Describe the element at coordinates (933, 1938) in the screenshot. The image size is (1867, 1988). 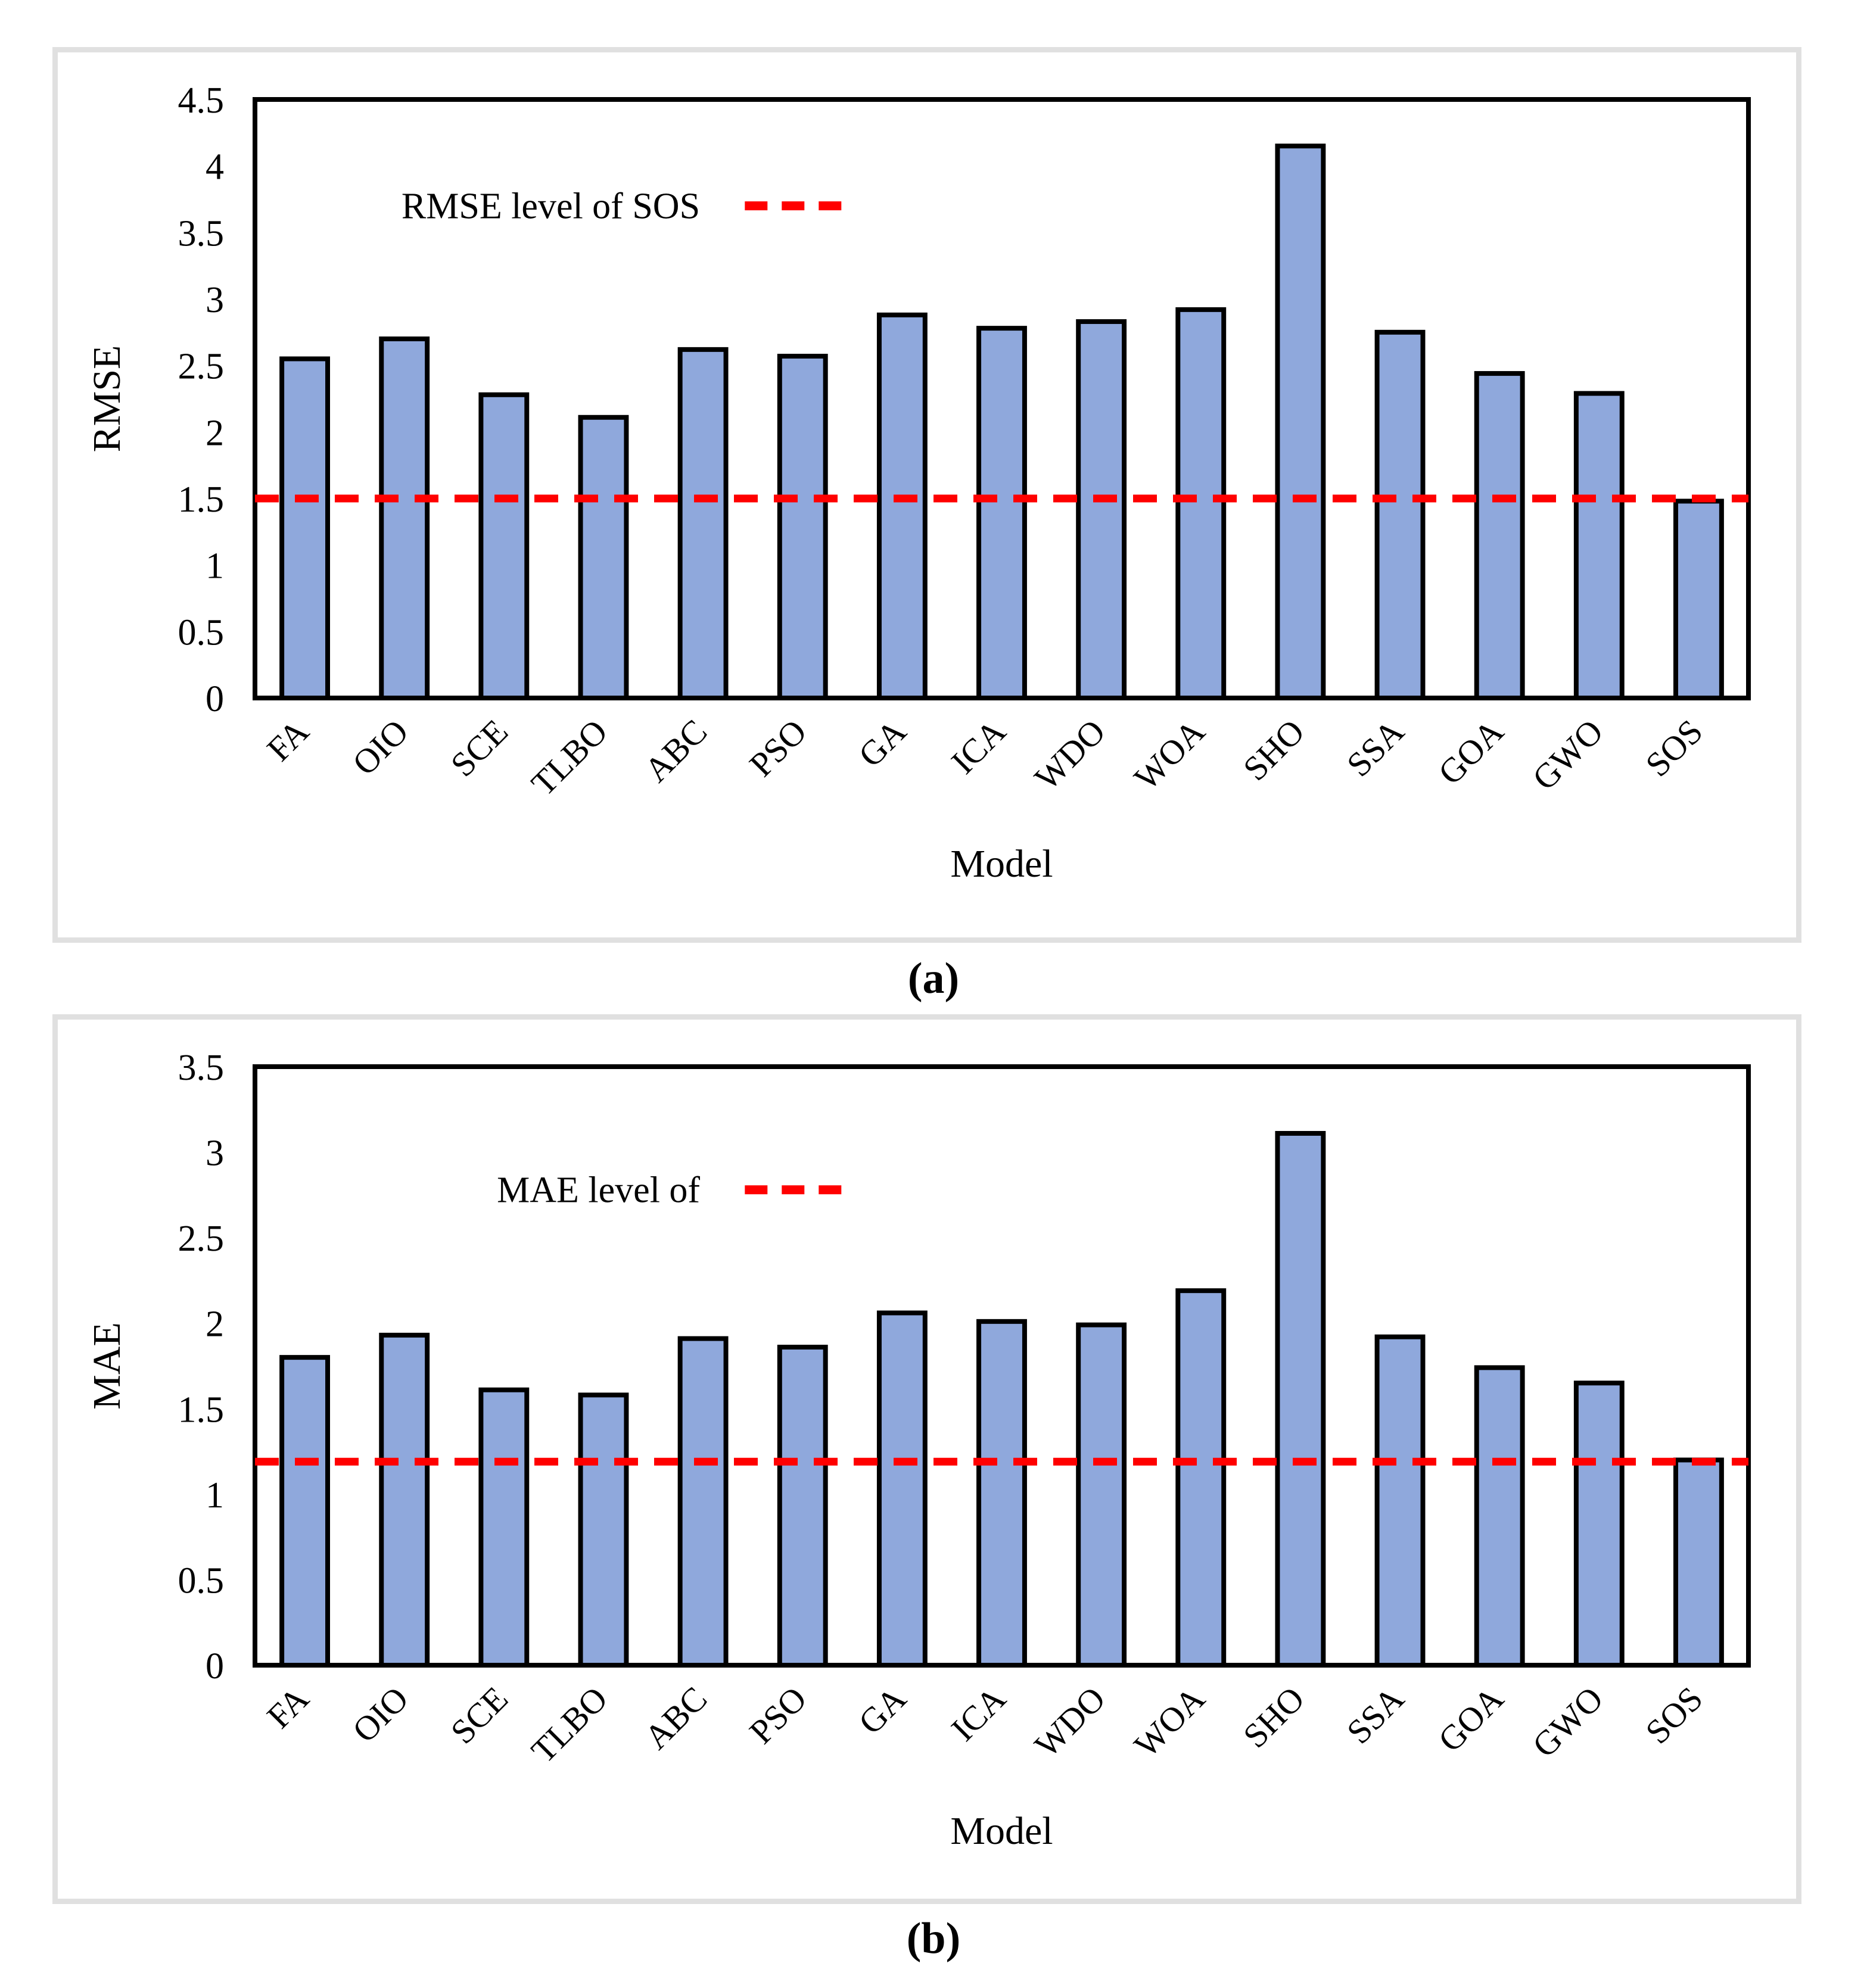
I see `caption-b: (b)` at that location.